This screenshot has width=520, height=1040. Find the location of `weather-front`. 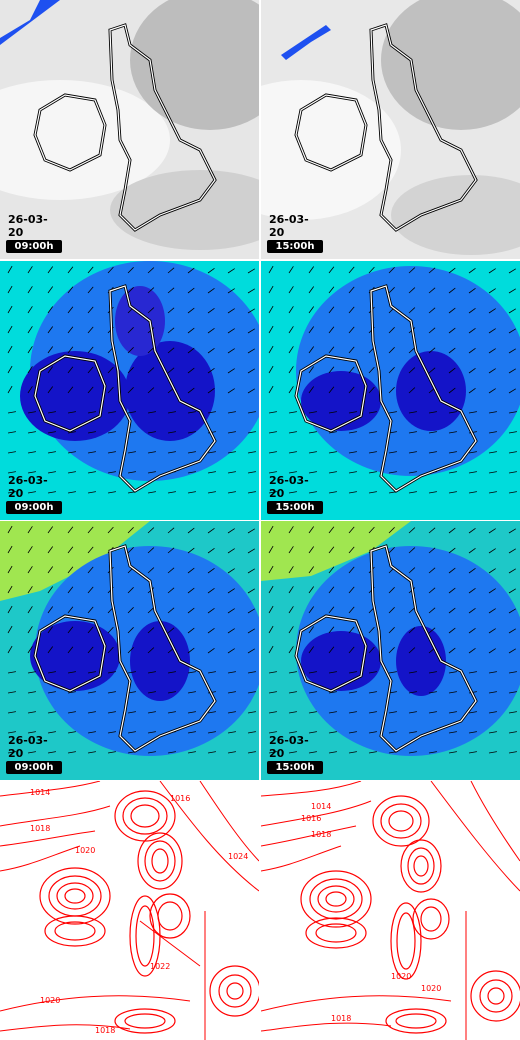

weather-front is located at coordinates (30, 22).